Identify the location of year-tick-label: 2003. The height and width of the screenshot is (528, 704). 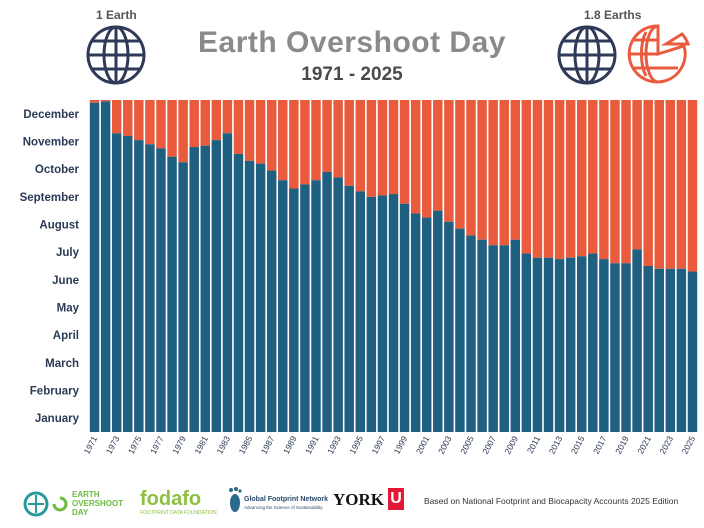
(445, 445).